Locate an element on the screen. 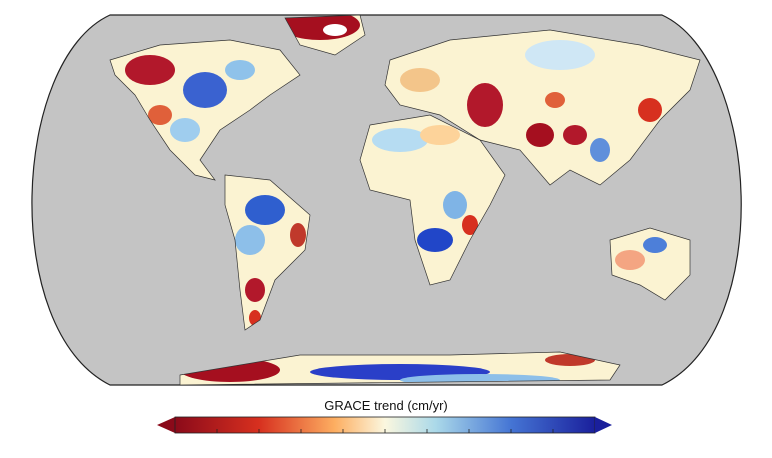 The width and height of the screenshot is (772, 458). colorbar-label: GRACE trend (cm/yr) is located at coordinates (386, 405).